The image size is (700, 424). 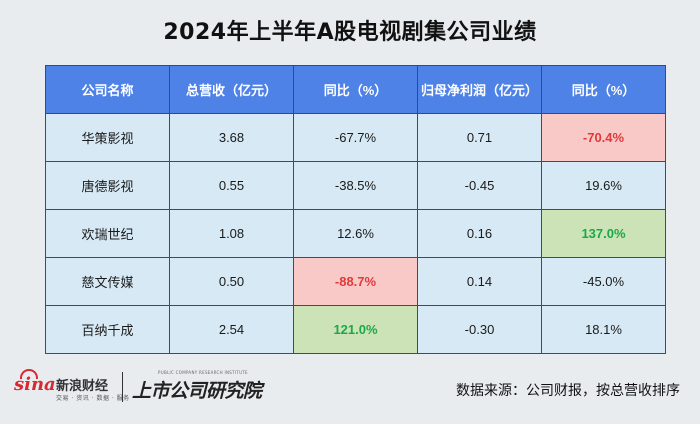 I want to click on sina-finance-name: 新浪财经, so click(x=82, y=386).